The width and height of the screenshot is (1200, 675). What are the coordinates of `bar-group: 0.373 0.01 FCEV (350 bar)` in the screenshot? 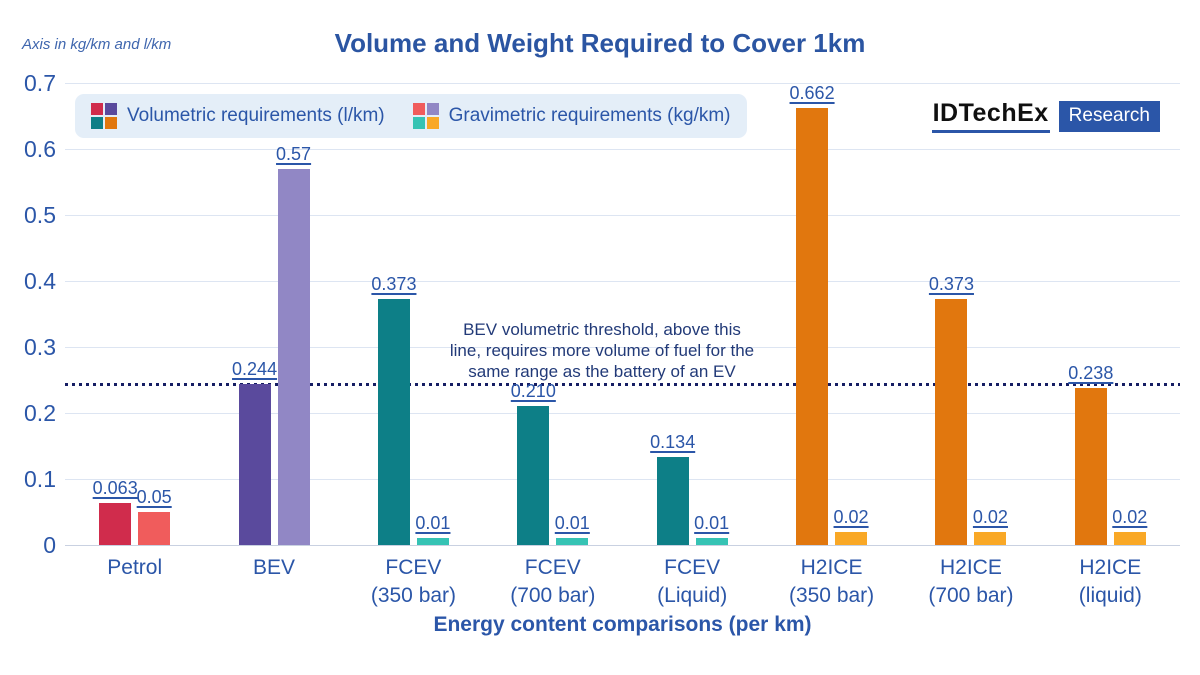 It's located at (413, 345).